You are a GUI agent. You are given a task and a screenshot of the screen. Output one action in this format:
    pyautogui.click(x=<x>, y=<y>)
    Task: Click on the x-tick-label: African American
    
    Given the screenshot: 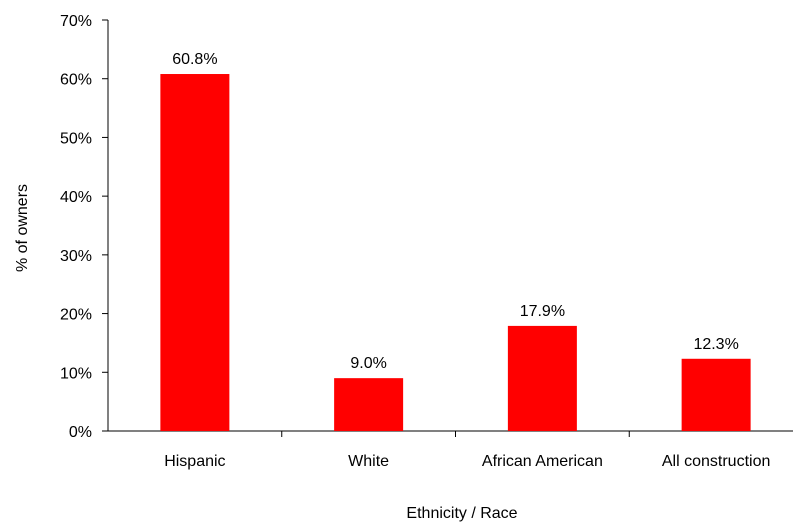 What is the action you would take?
    pyautogui.click(x=542, y=461)
    